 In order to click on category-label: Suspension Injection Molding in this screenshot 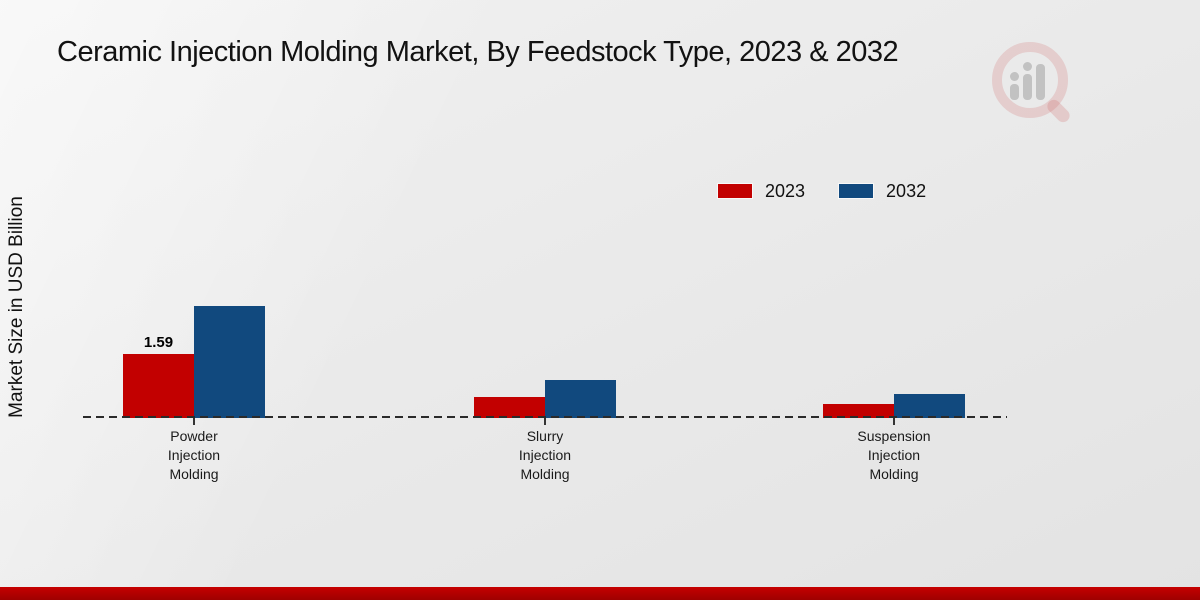, I will do `click(894, 455)`.